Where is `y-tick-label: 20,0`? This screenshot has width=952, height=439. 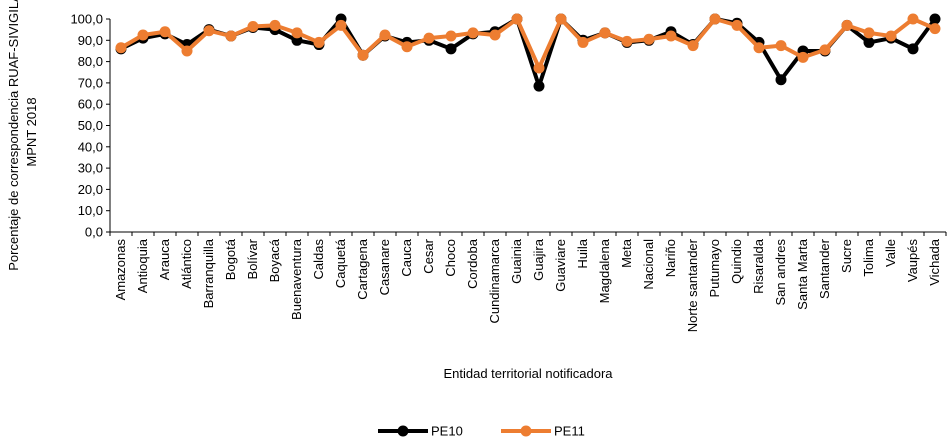
y-tick-label: 20,0 is located at coordinates (90, 189).